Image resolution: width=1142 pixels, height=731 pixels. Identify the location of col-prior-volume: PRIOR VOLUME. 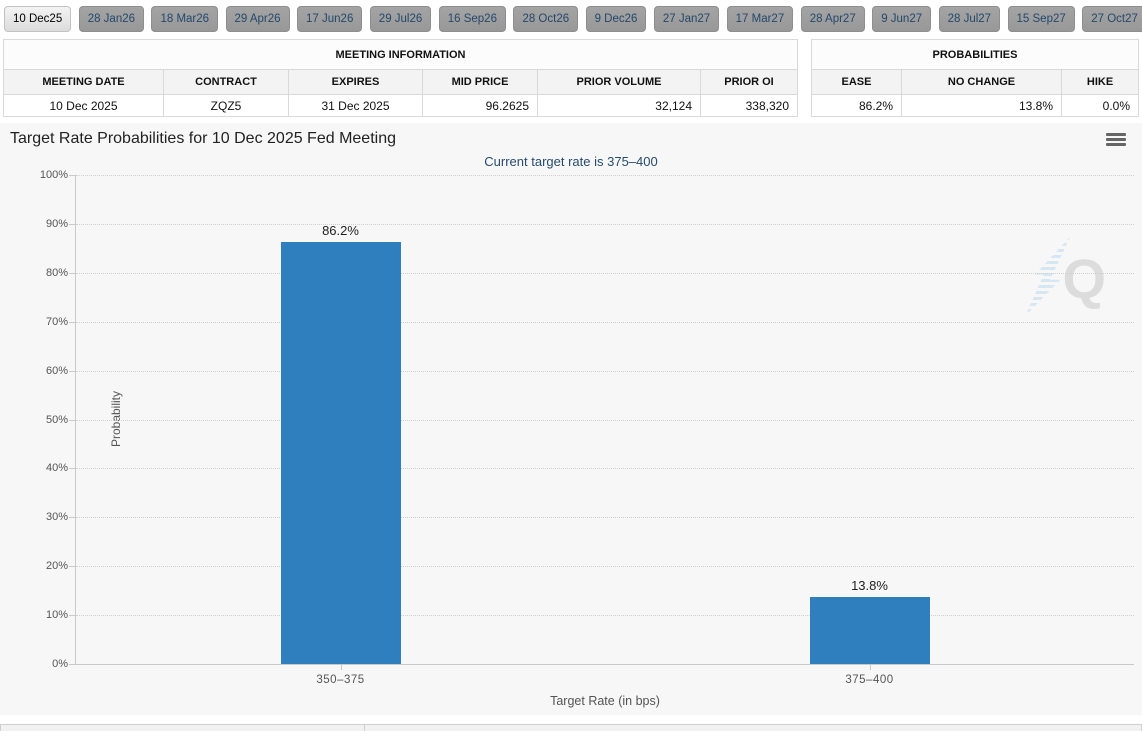
(619, 82).